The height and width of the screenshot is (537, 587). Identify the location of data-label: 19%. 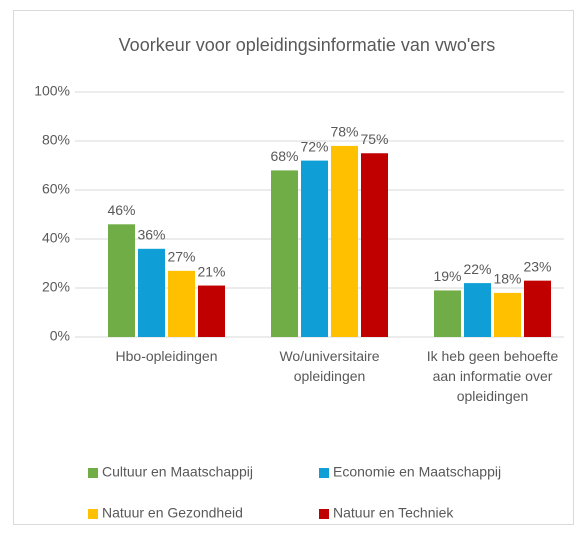
(447, 276).